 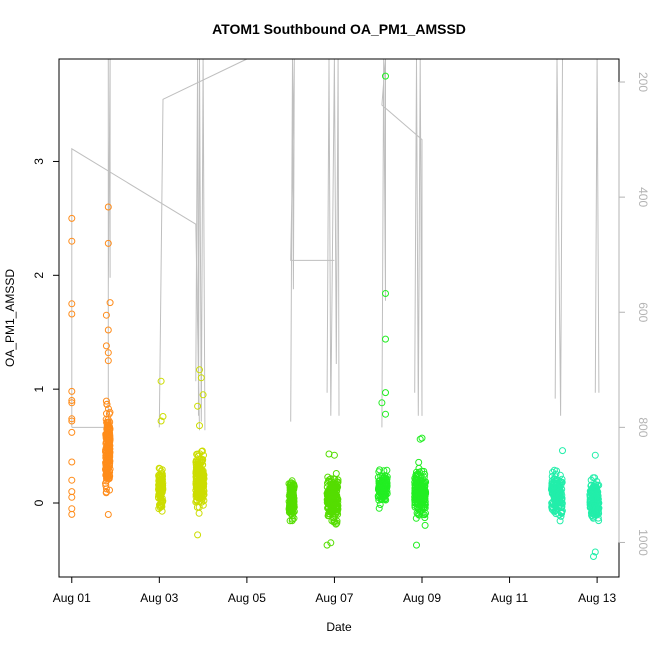 I want to click on x-tick-label: Aug 07, so click(x=334, y=598).